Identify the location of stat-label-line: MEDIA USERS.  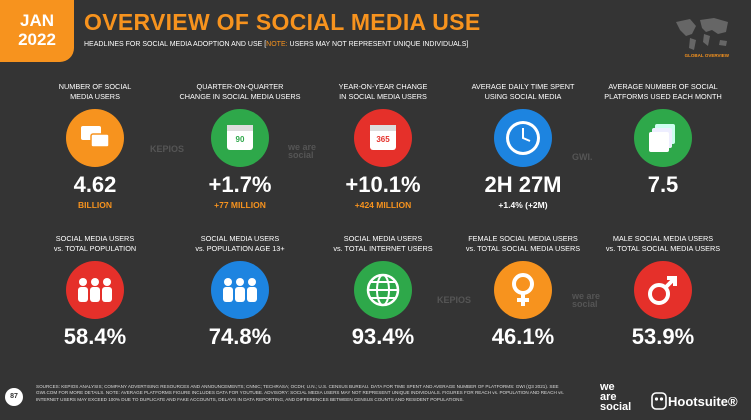
(95, 96).